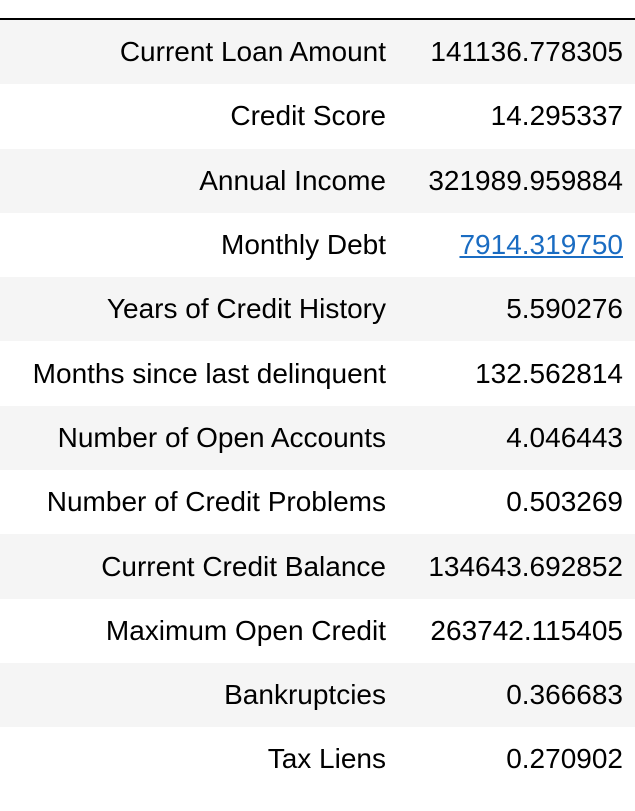 Image resolution: width=635 pixels, height=811 pixels. I want to click on row-value: 263742.115405, so click(526, 630).